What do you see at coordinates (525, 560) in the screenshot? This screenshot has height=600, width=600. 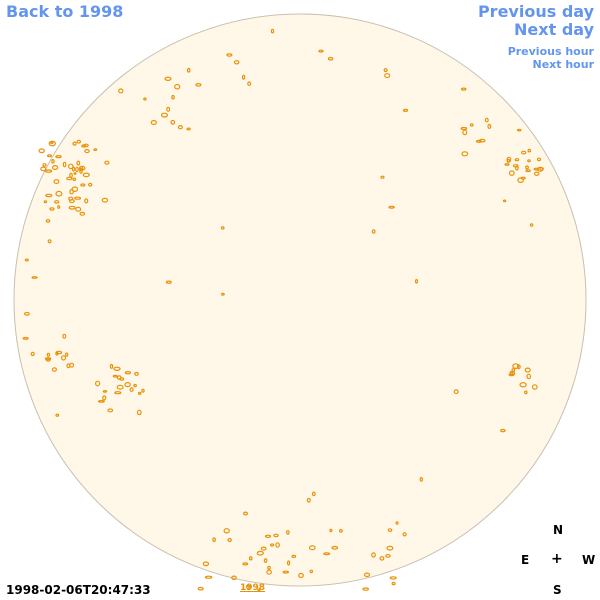 I see `compass-east-label: E` at bounding box center [525, 560].